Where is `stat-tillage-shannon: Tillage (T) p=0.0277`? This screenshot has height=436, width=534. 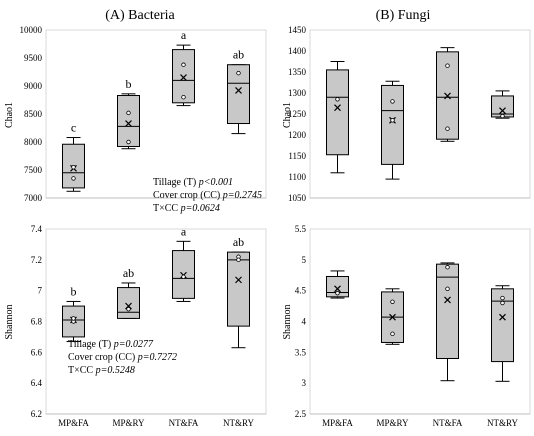 stat-tillage-shannon: Tillage (T) p=0.0277 is located at coordinates (111, 344).